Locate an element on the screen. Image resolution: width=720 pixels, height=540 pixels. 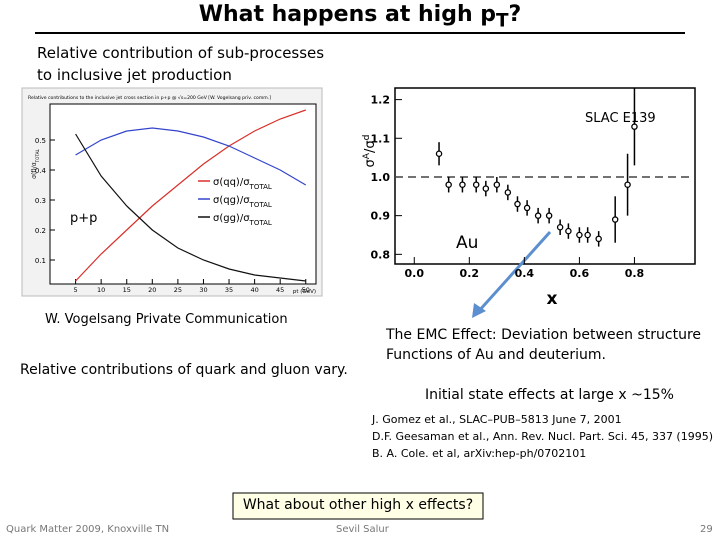
text-part: σ(f)/σ is located at coordinates (34, 170).